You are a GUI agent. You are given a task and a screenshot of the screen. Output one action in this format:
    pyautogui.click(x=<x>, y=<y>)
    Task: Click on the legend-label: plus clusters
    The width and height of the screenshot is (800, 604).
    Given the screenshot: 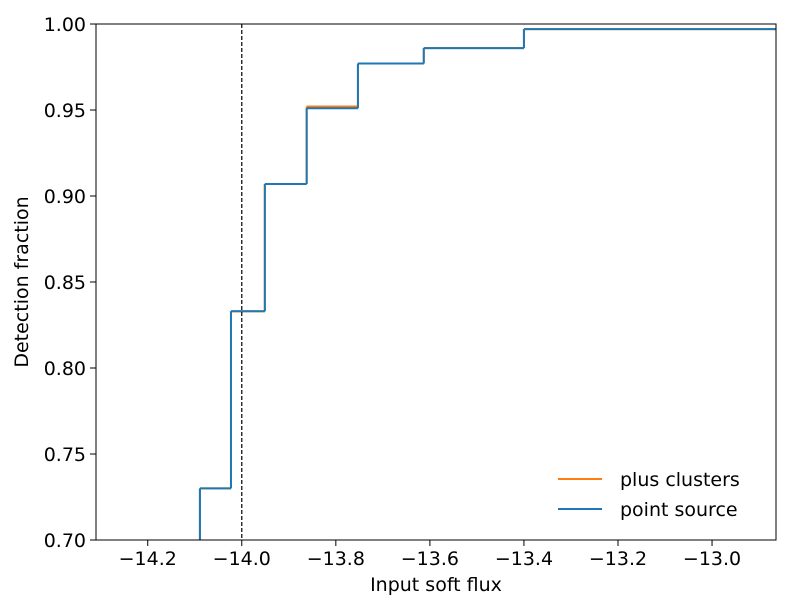 What is the action you would take?
    pyautogui.click(x=680, y=480)
    